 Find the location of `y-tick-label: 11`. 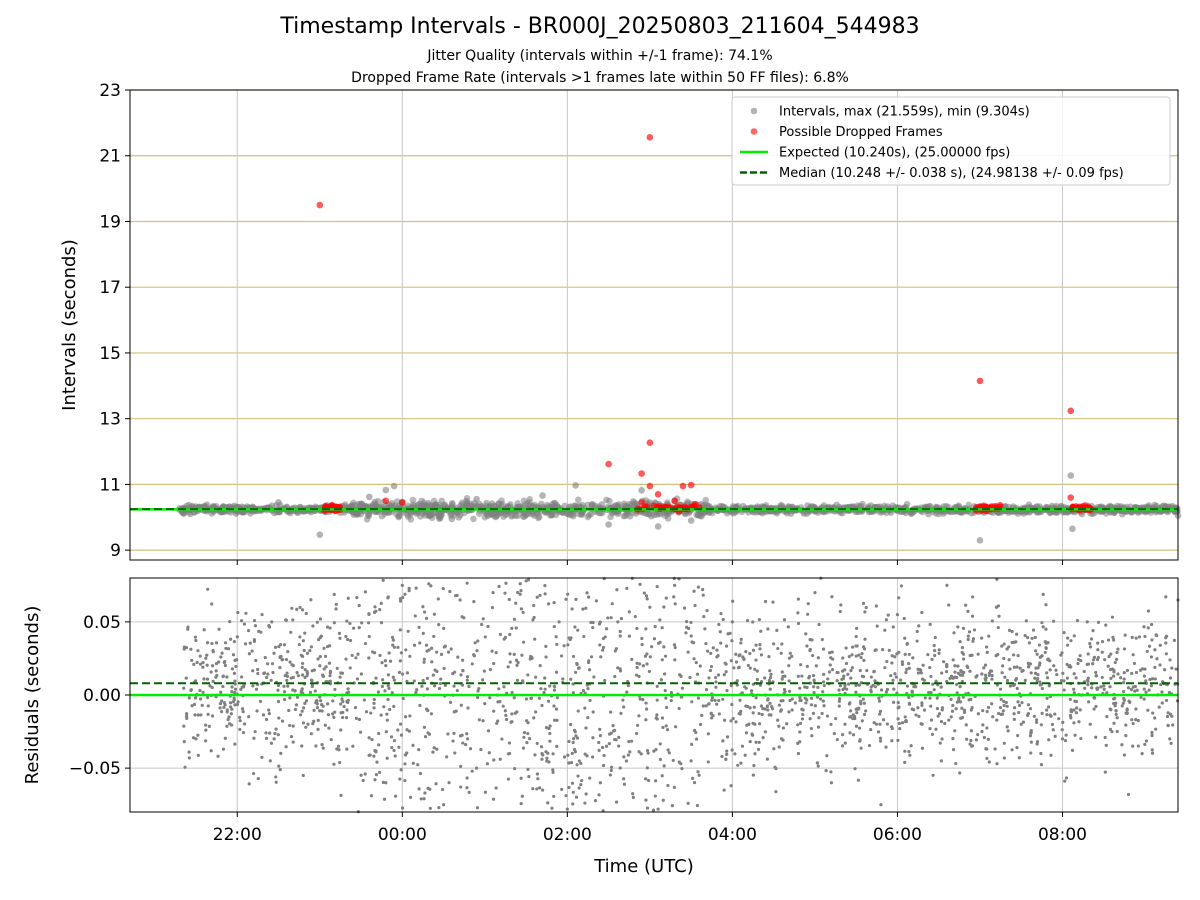

y-tick-label: 11 is located at coordinates (110, 485).